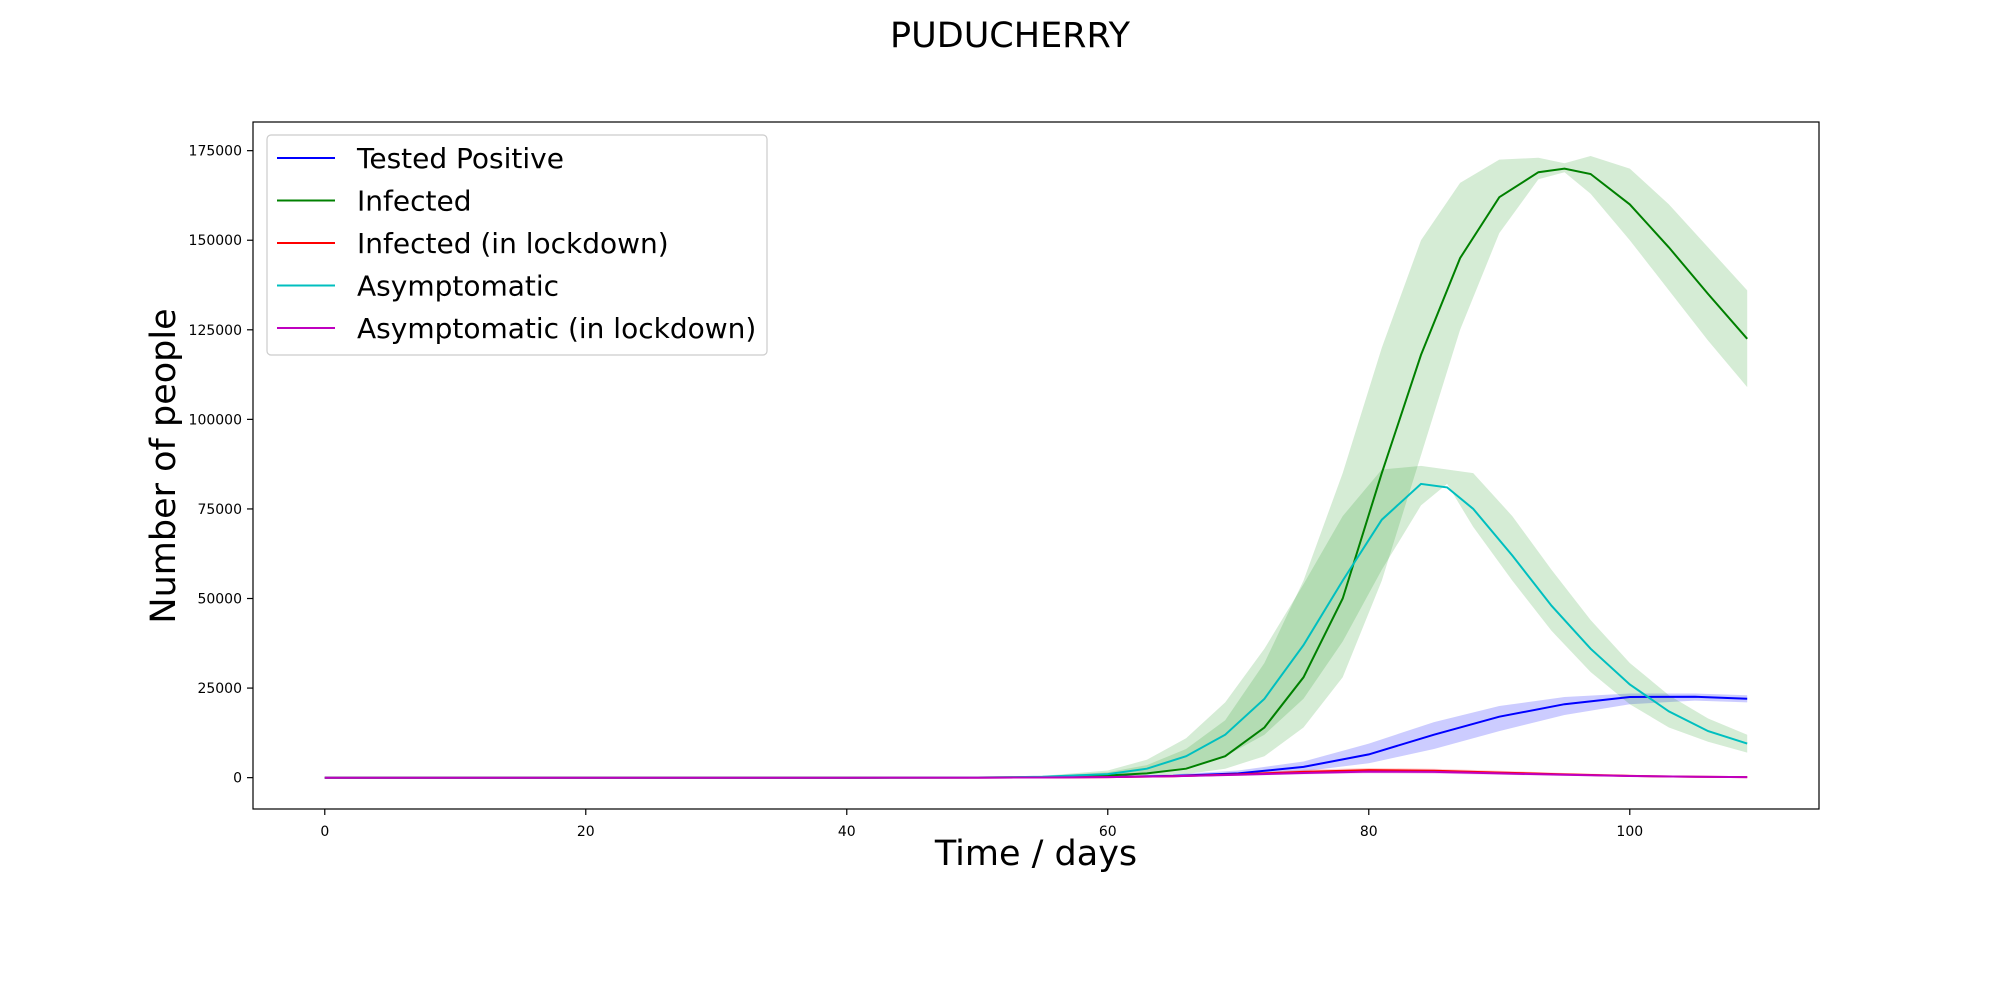  I want to click on x-tick-label: 60, so click(1108, 832).